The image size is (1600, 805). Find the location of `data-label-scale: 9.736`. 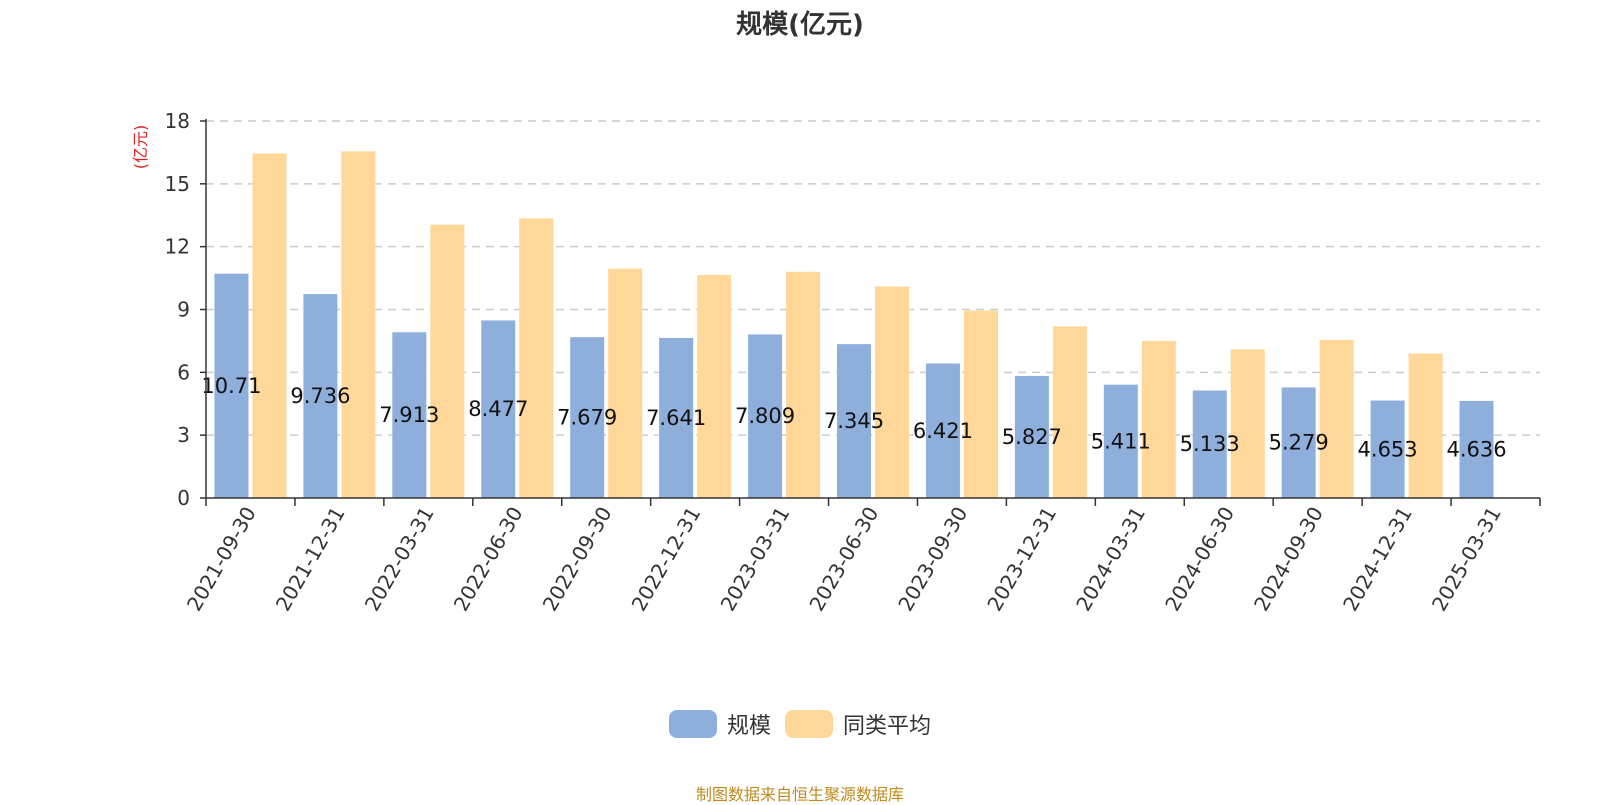

data-label-scale: 9.736 is located at coordinates (320, 396).